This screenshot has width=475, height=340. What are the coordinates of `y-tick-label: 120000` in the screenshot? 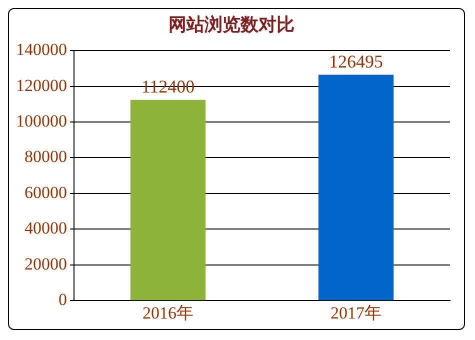 It's located at (41, 85).